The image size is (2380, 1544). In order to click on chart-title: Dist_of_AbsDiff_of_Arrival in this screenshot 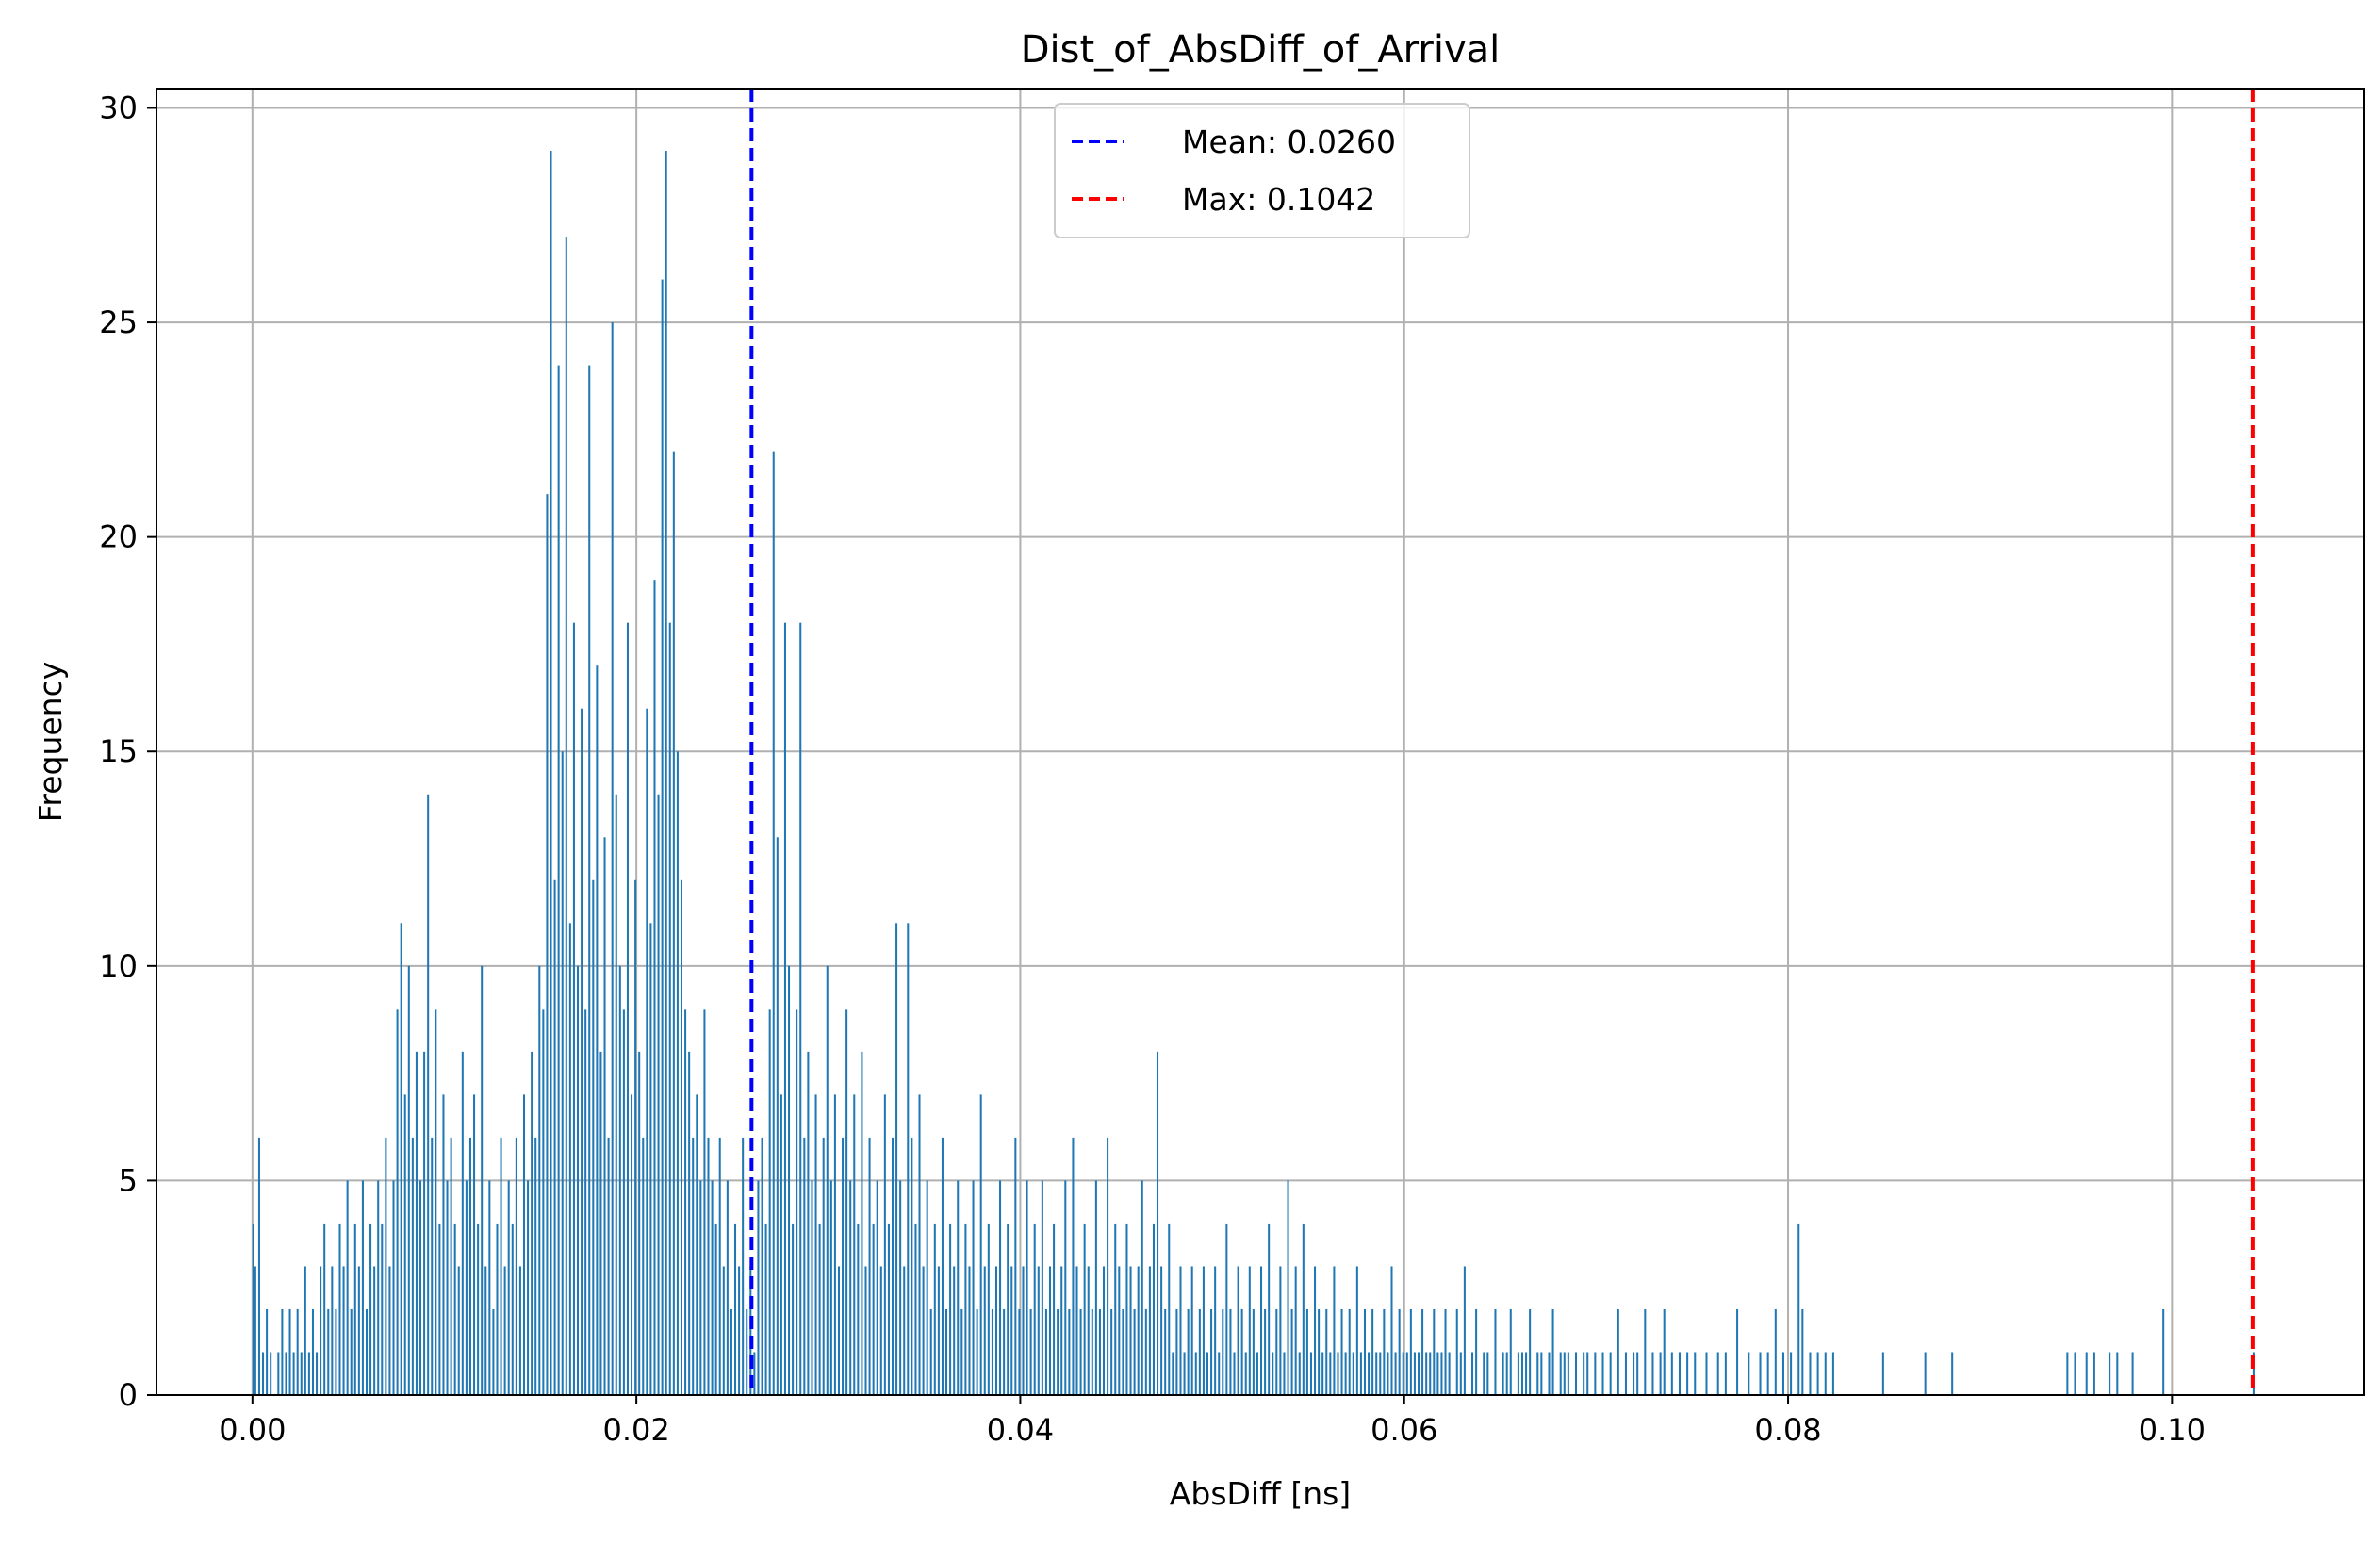, I will do `click(1261, 50)`.